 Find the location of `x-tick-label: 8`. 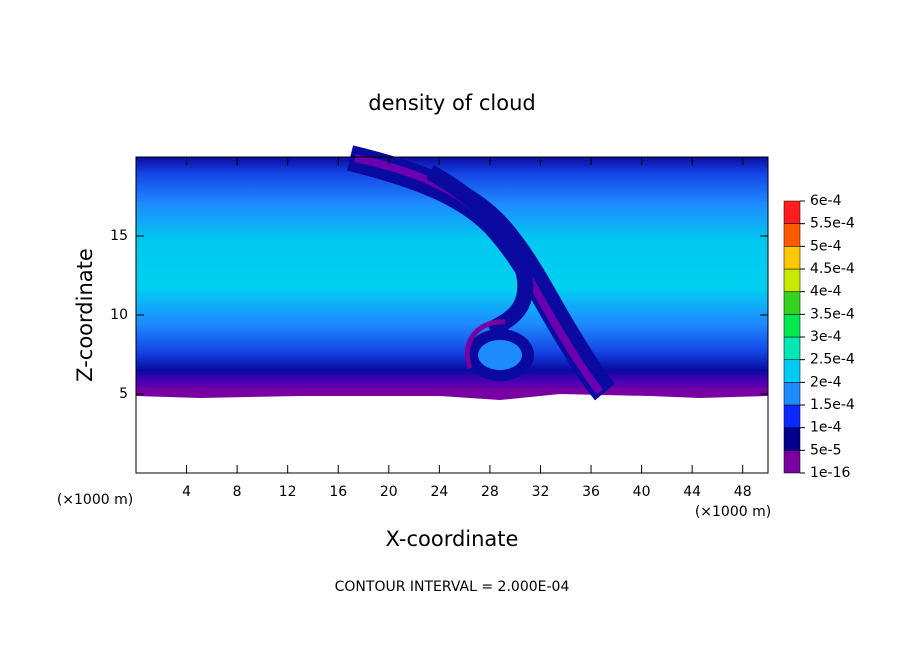

x-tick-label: 8 is located at coordinates (237, 492).